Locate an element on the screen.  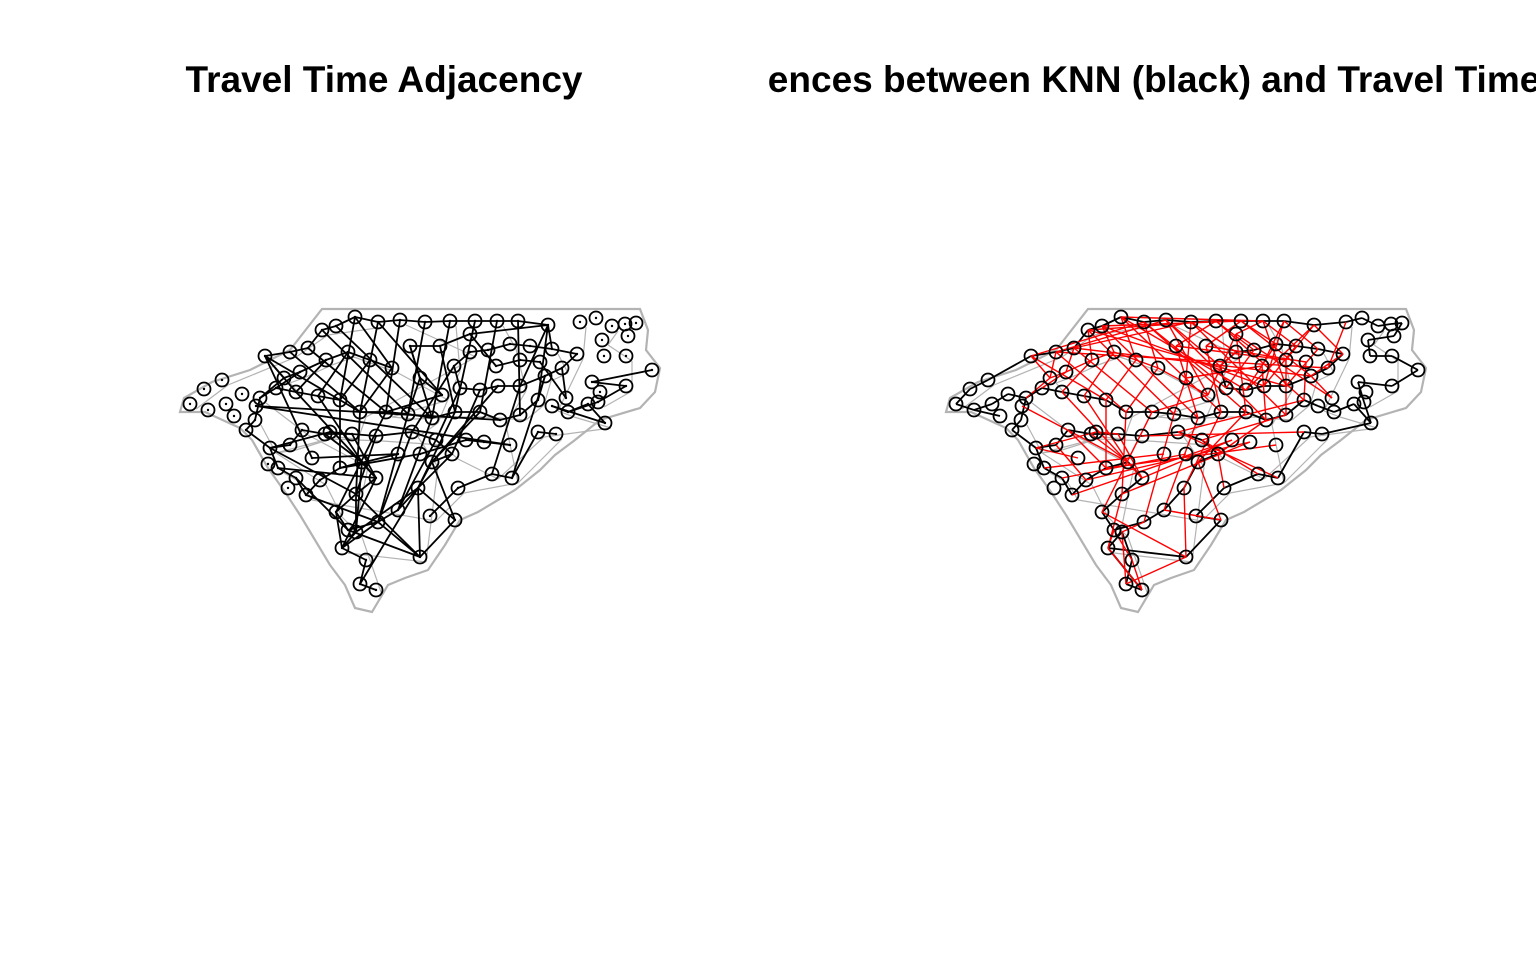
county-boundary is located at coordinates (387, 369).